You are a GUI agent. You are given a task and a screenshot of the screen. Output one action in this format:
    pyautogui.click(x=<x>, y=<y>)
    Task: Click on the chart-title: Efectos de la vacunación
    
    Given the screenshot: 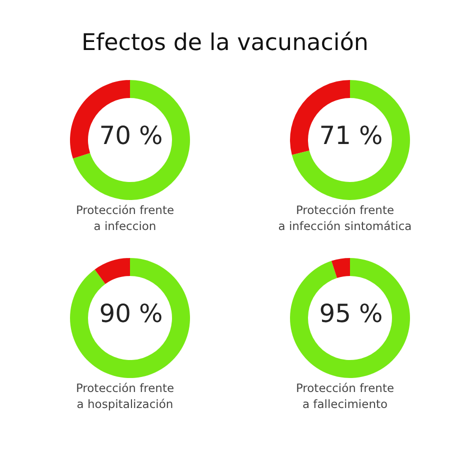 What is the action you would take?
    pyautogui.click(x=225, y=43)
    